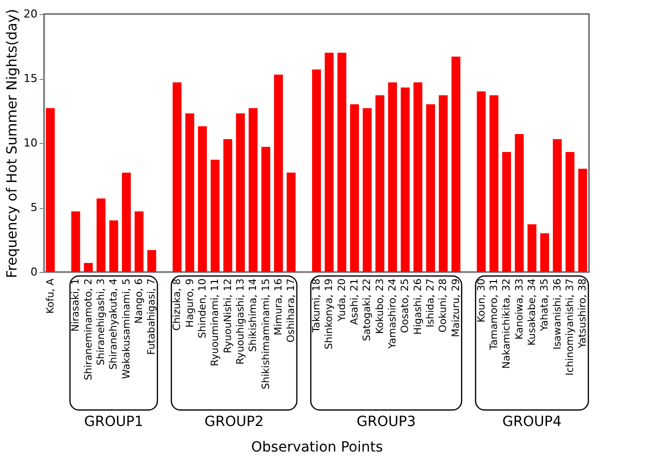 The height and width of the screenshot is (475, 648). Describe the element at coordinates (31, 143) in the screenshot. I see `y-tick-label: 10` at that location.